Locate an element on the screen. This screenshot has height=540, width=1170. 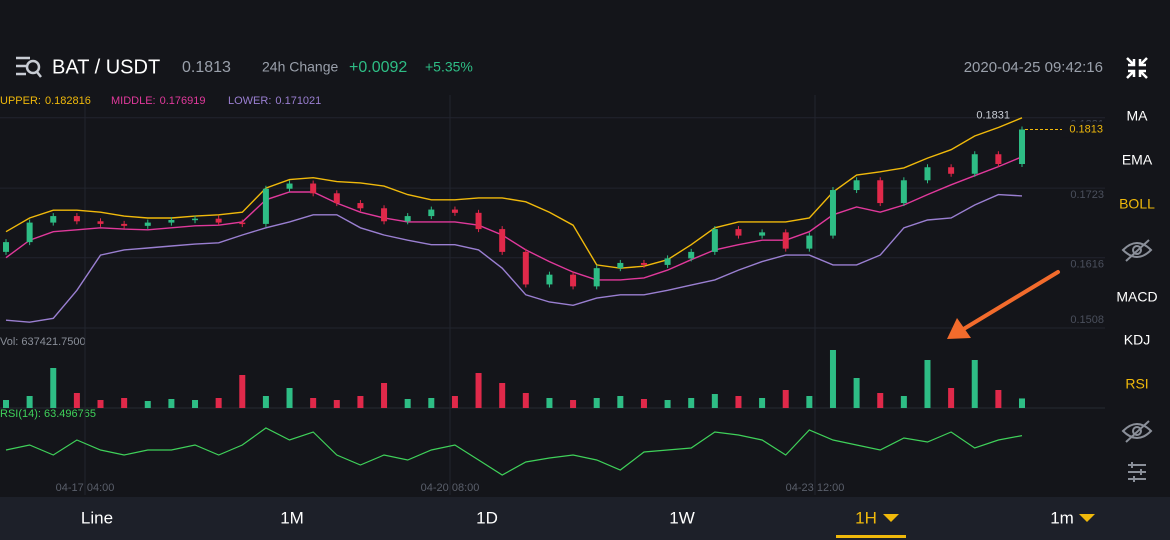
menu-icon is located at coordinates (29, 67).